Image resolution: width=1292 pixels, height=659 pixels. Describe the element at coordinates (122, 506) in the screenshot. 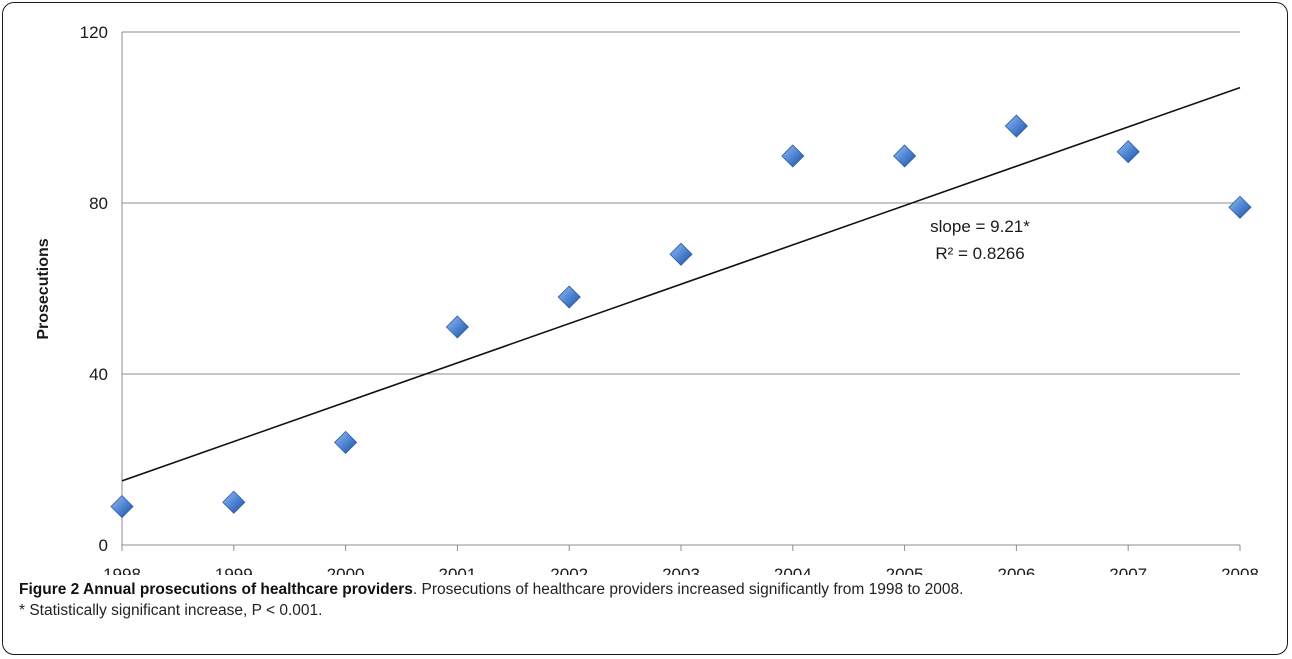

I see `data-point-1998` at that location.